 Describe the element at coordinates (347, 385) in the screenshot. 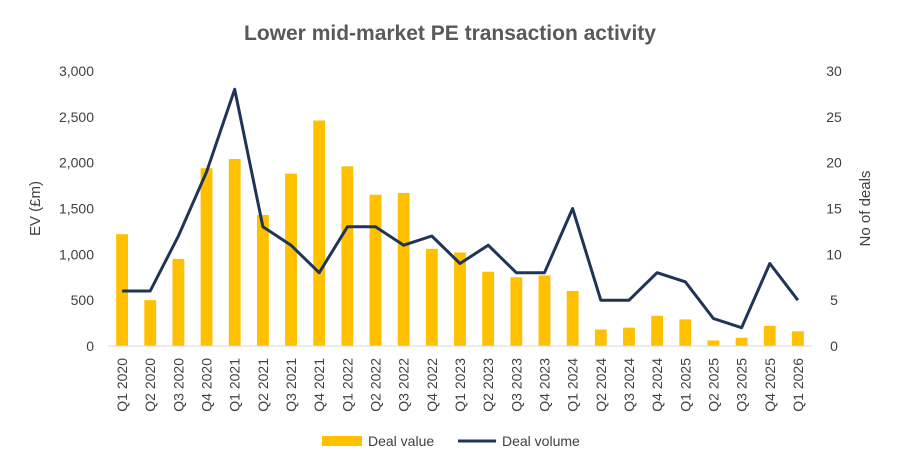

I see `x-tick-label: Q1 2022` at that location.